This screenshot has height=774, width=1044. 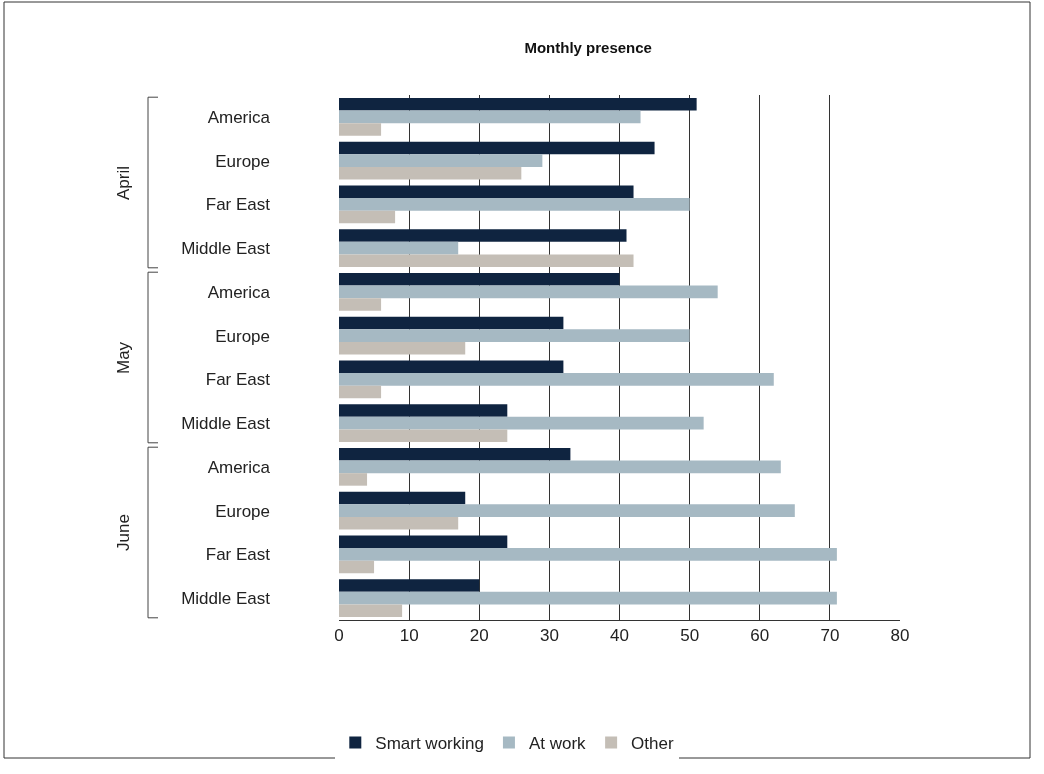 I want to click on x-tick-label: 10, so click(x=409, y=636).